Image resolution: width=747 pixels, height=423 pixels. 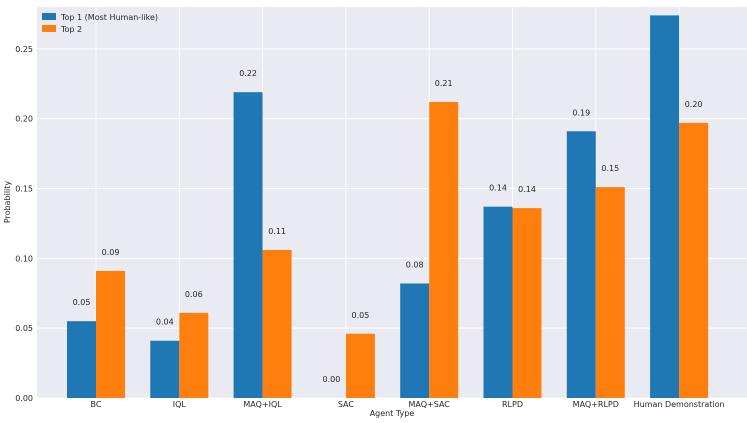 What do you see at coordinates (24, 224) in the screenshot?
I see `y-axis-ticks: 0.00 0.05 0.10 0.15 0.20 0.25` at bounding box center [24, 224].